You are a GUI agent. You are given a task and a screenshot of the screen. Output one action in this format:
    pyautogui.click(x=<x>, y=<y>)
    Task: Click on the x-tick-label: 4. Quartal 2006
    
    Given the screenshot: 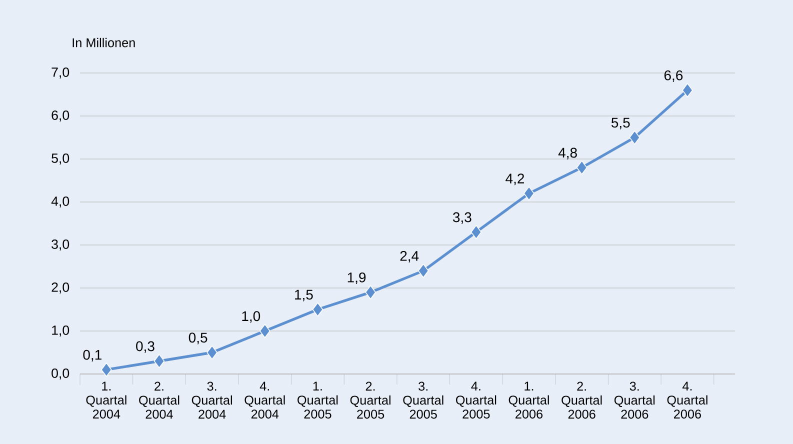 What is the action you would take?
    pyautogui.click(x=687, y=400)
    